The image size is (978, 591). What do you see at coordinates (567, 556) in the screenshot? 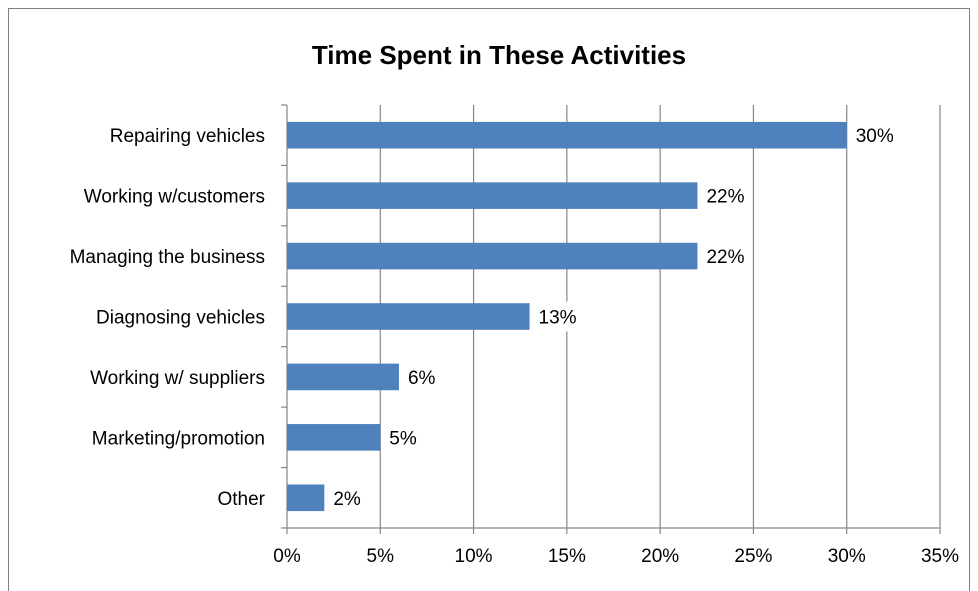
I see `x-tick-label: 15%` at bounding box center [567, 556].